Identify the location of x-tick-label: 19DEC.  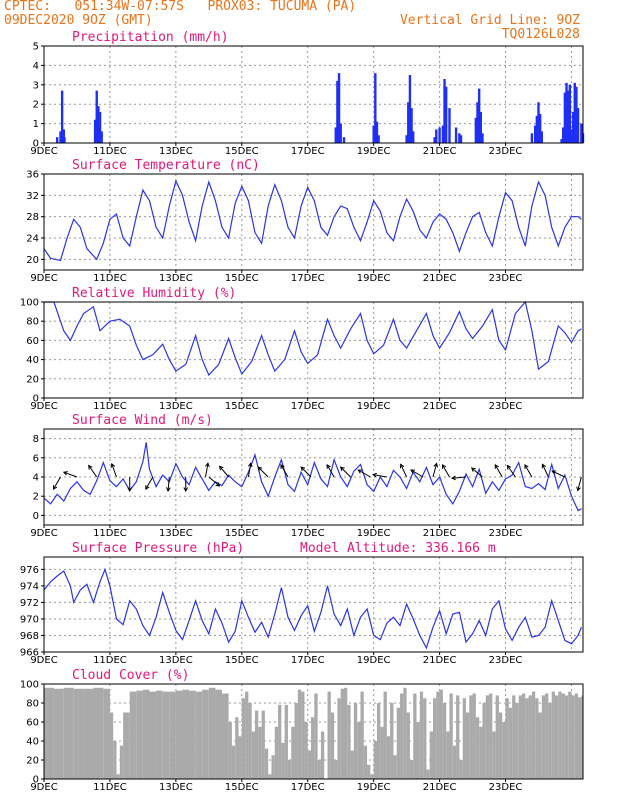
(374, 787).